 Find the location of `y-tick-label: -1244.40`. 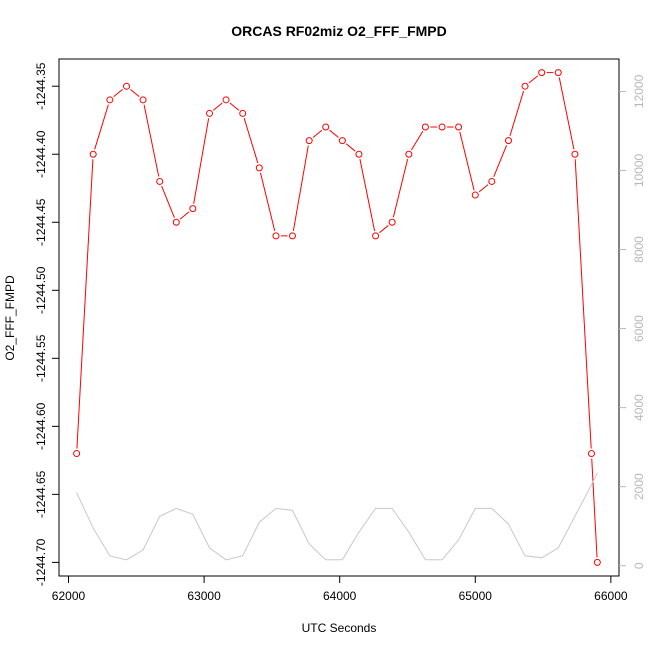

y-tick-label: -1244.40 is located at coordinates (41, 154).